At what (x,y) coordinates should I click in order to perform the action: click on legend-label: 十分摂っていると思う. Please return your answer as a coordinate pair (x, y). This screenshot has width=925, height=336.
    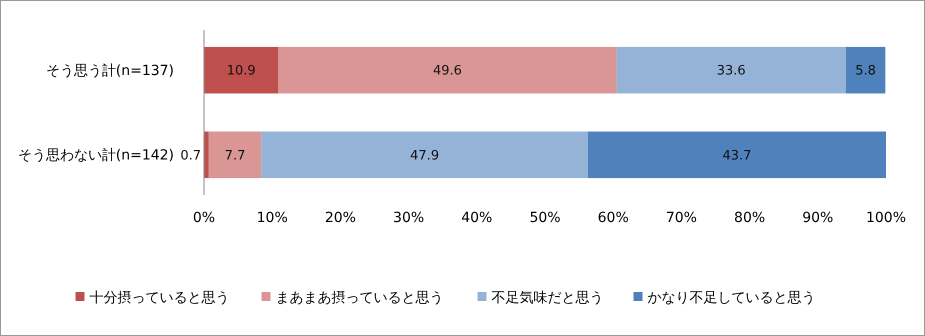
    Looking at the image, I should click on (160, 298).